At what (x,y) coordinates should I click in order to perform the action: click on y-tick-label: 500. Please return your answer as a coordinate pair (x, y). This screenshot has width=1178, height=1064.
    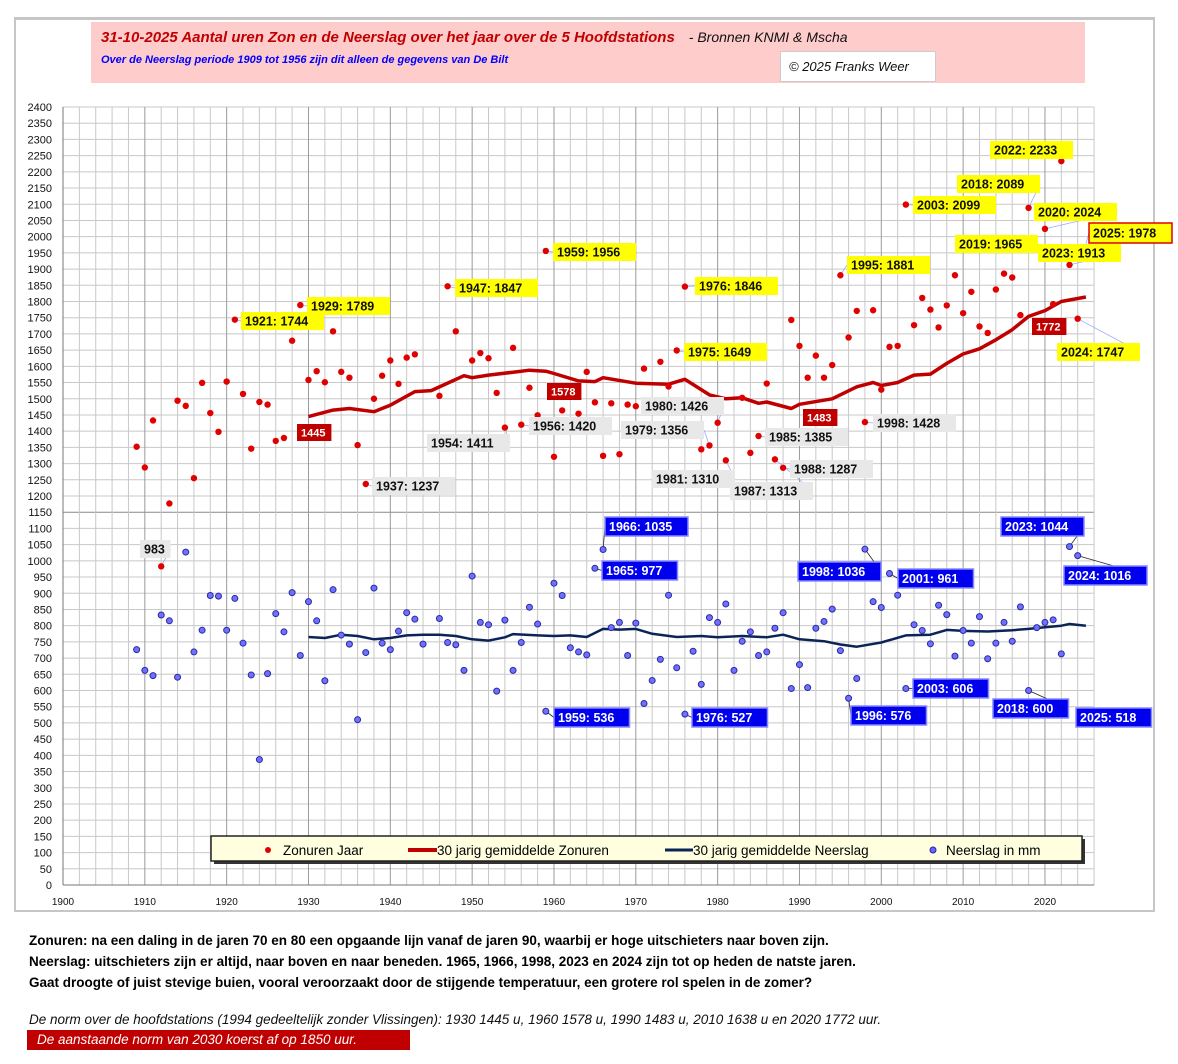
    Looking at the image, I should click on (43, 724).